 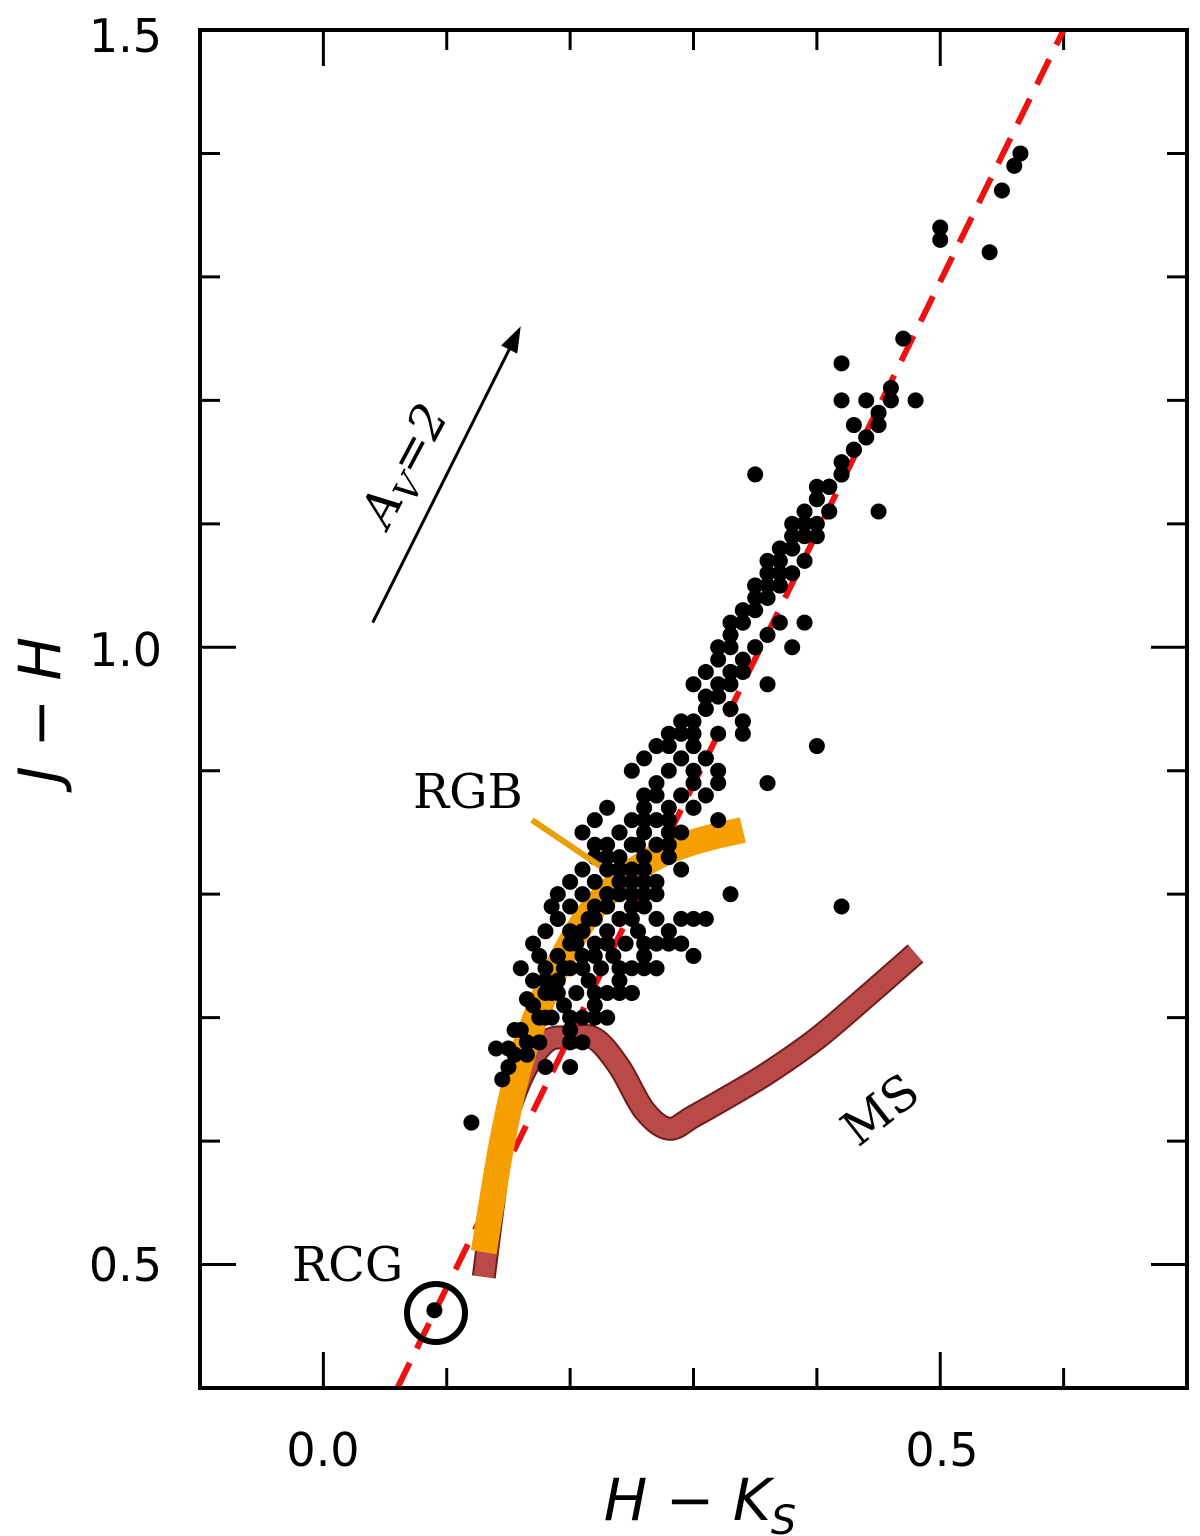 What do you see at coordinates (125, 1265) in the screenshot?
I see `y-tick-label-0: 0.5` at bounding box center [125, 1265].